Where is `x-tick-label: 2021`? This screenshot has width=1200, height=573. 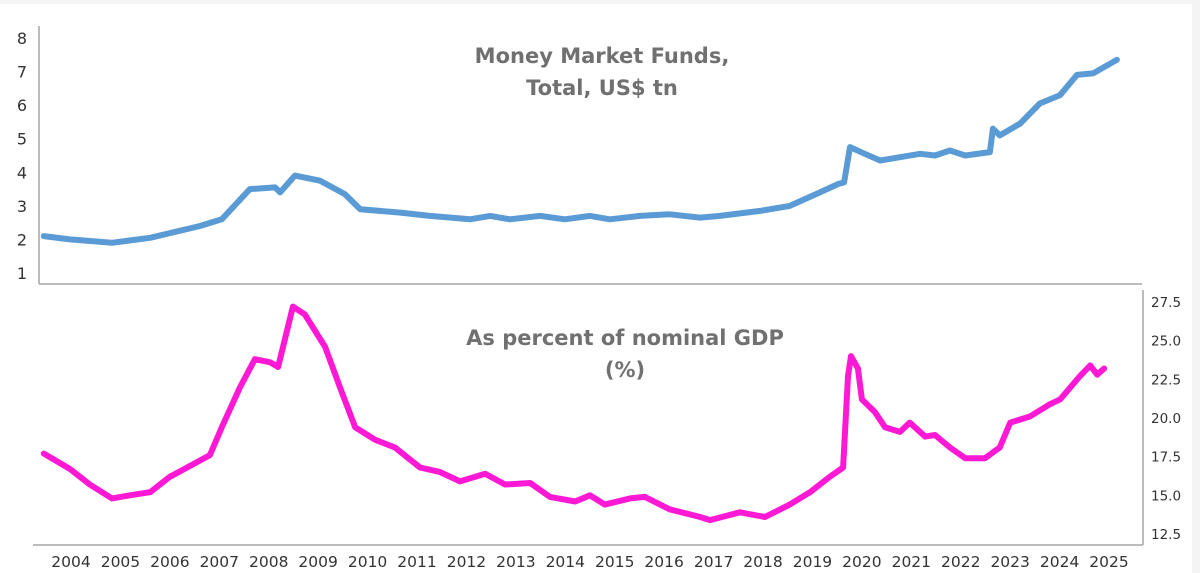 x-tick-label: 2021 is located at coordinates (911, 562).